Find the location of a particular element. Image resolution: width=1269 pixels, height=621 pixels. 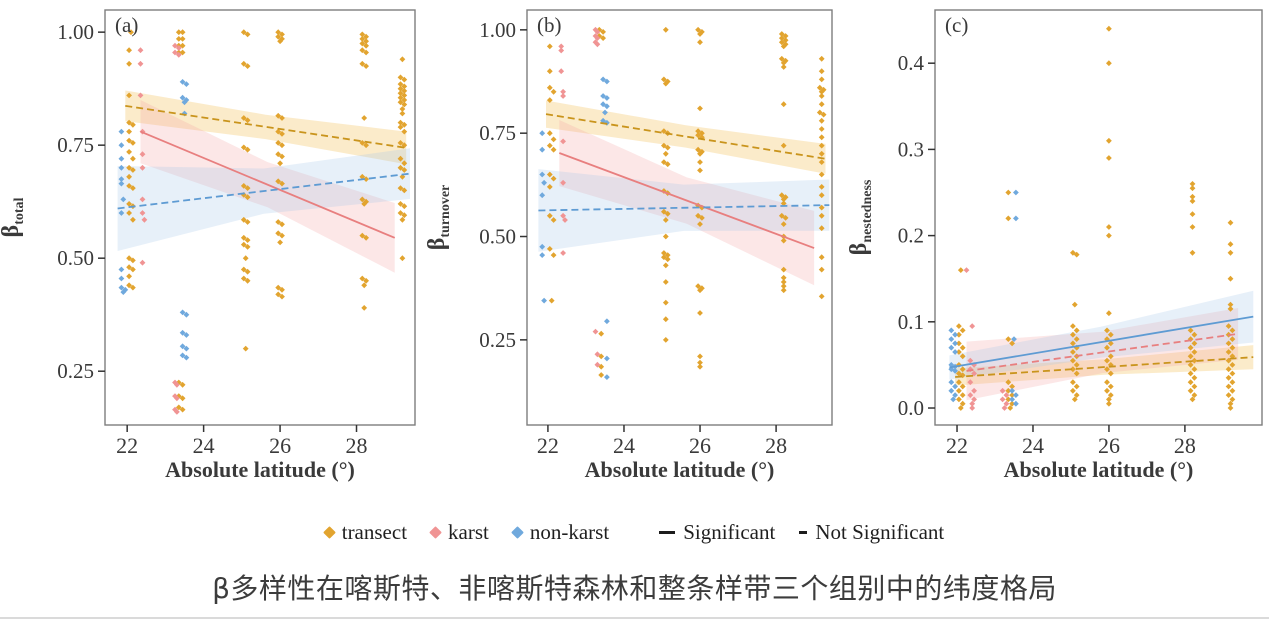

legend-label-transect: transect is located at coordinates (374, 532).